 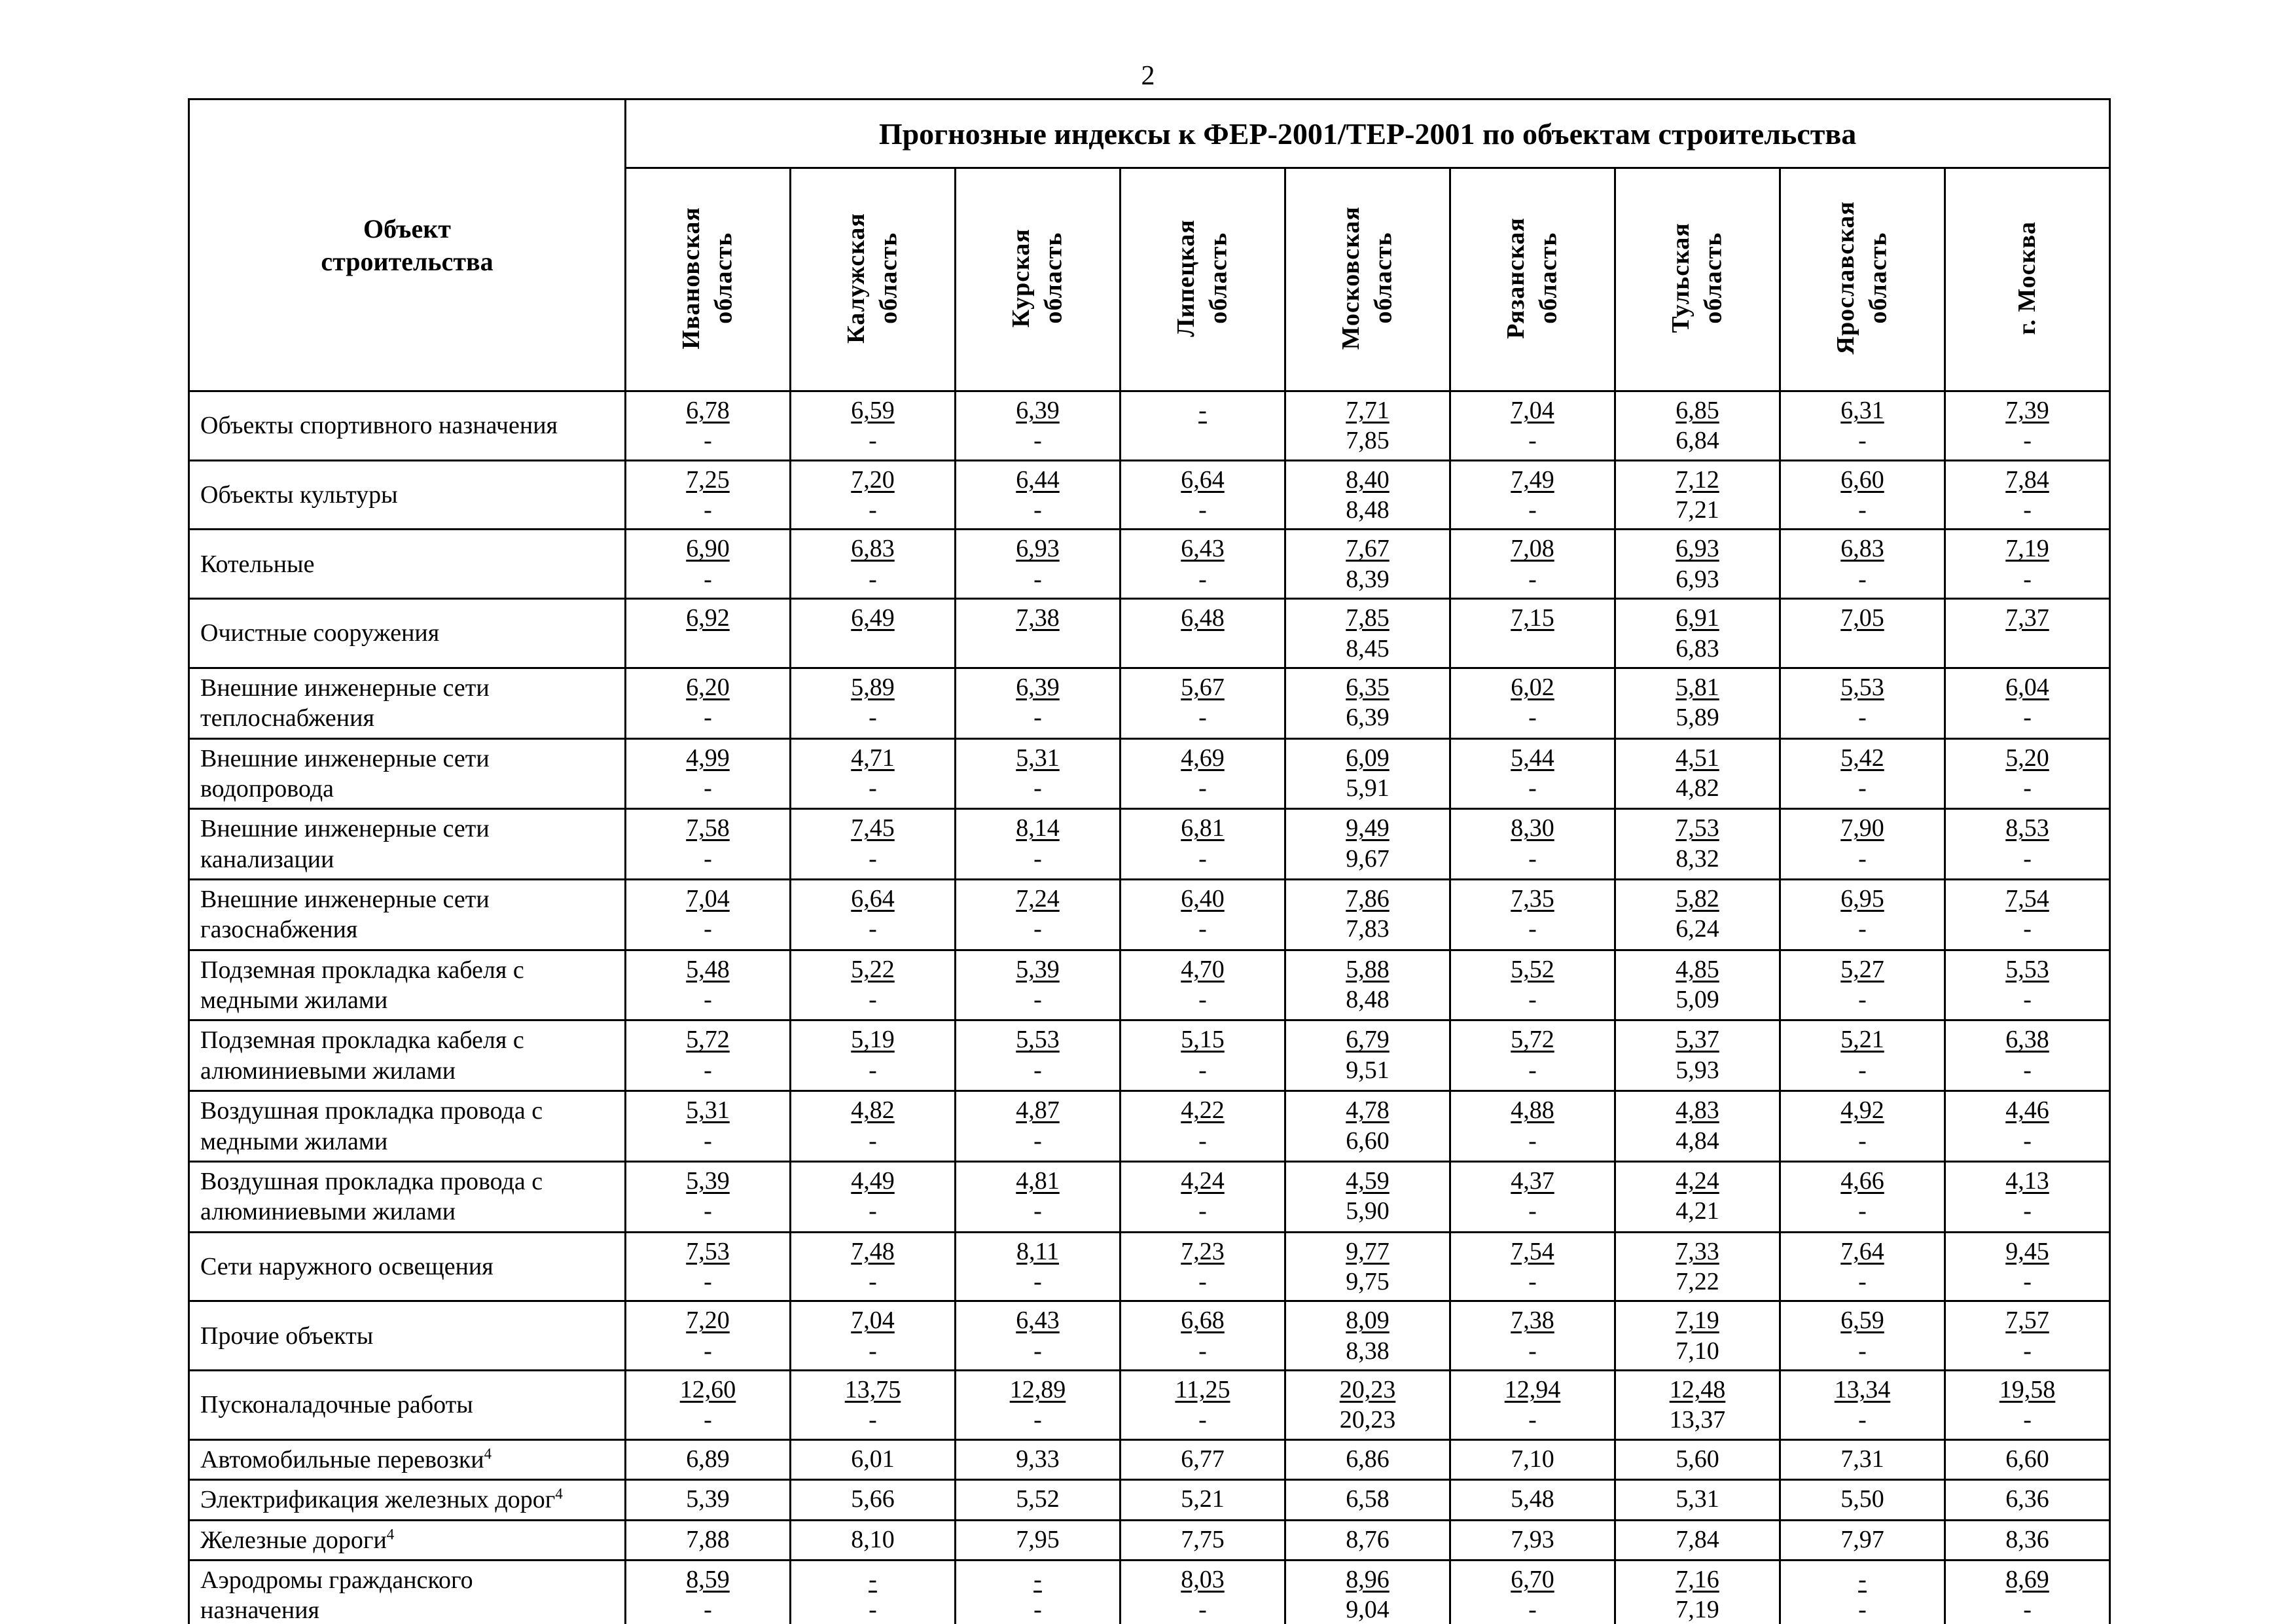 I want to click on row-label-text: Аэродромы гражданского назначения, so click(x=336, y=1595).